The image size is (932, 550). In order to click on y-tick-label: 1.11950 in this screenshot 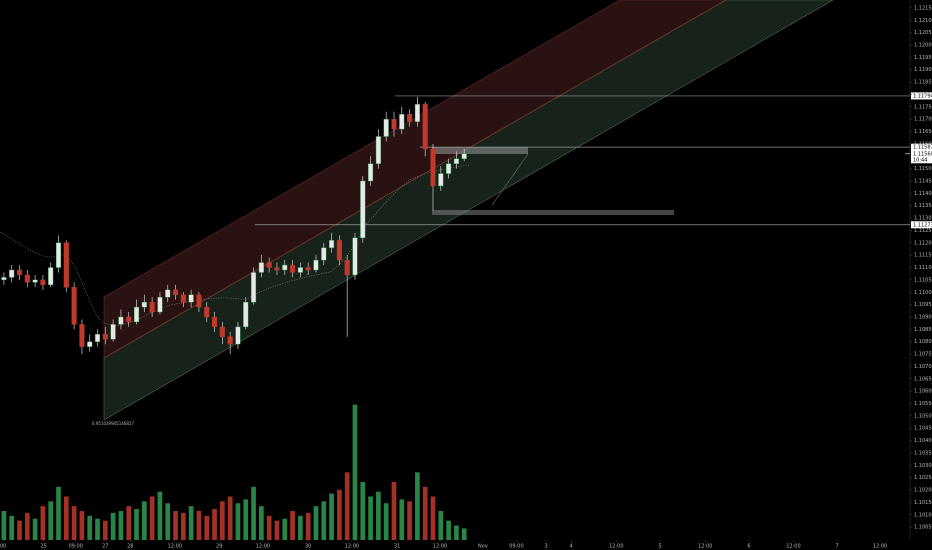, I will do `click(923, 58)`.